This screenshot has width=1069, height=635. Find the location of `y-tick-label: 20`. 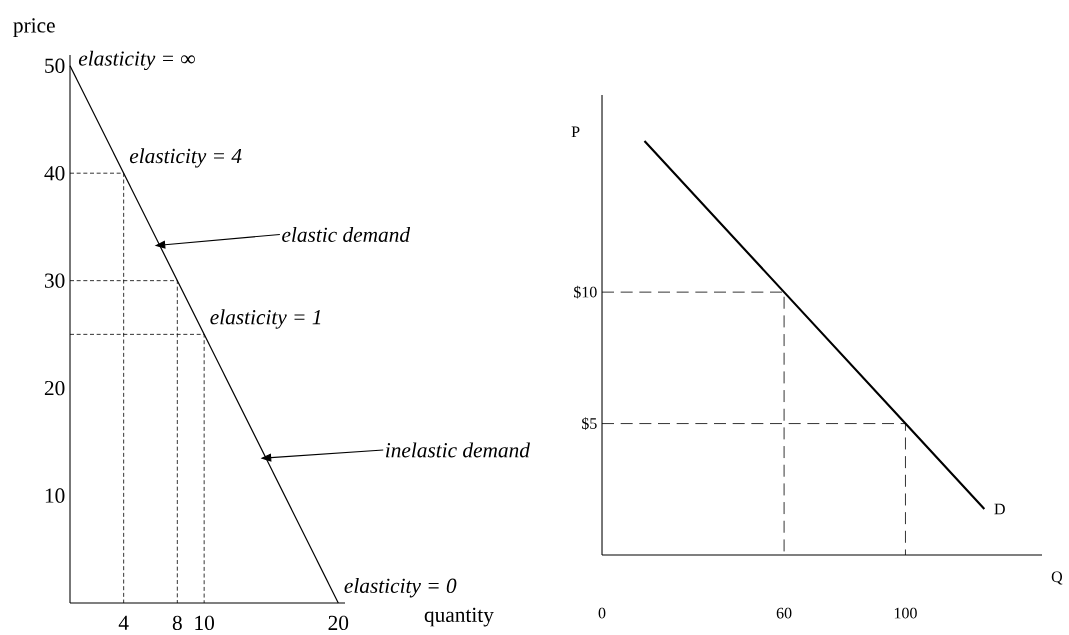

y-tick-label: 20 is located at coordinates (54, 388).